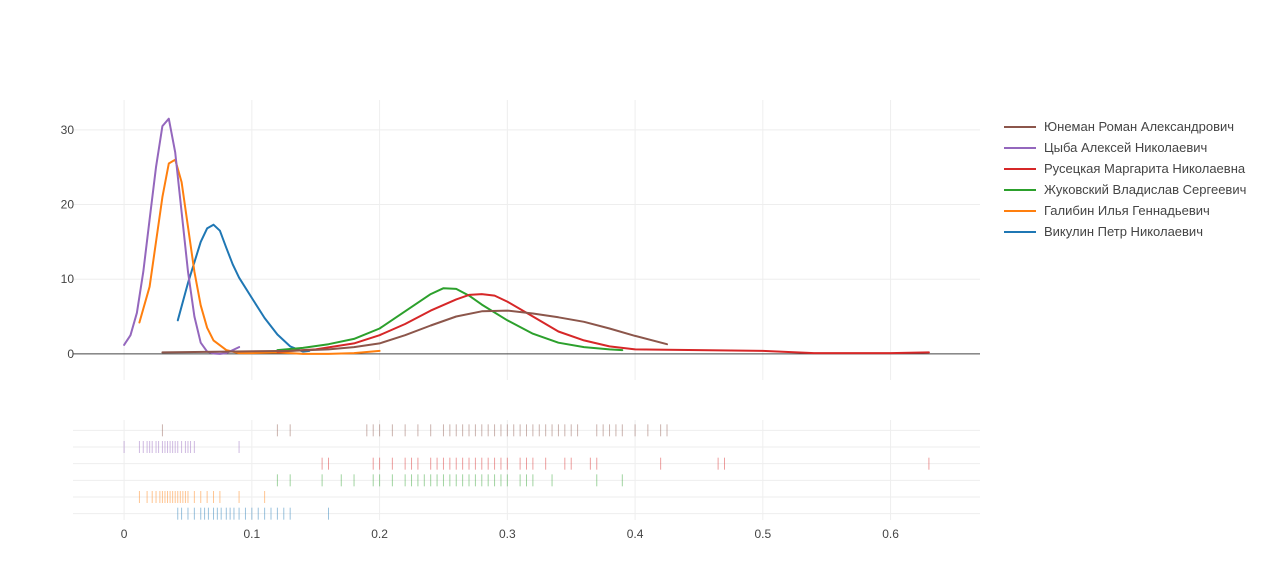 Image resolution: width=1280 pixels, height=562 pixels. I want to click on rug-plot, so click(526, 472).